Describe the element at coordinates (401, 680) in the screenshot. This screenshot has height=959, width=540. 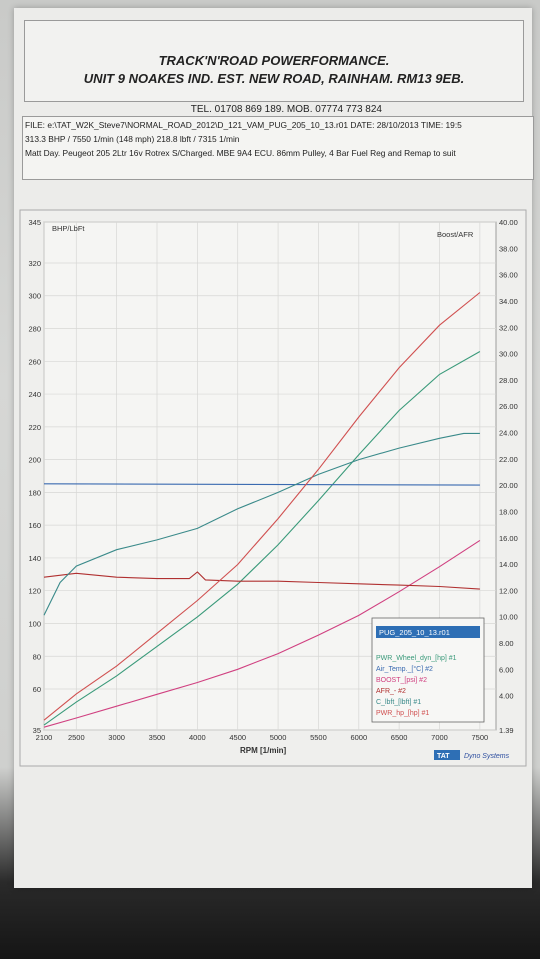
I see `legend-entry: BOOST_[psi] #2` at that location.